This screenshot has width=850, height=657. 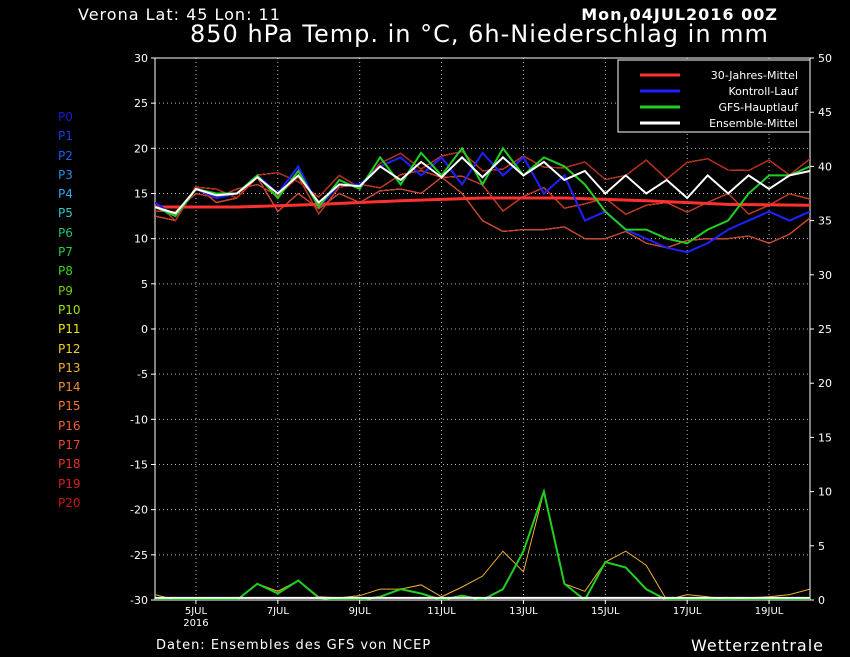 What do you see at coordinates (65, 232) in the screenshot?
I see `member-label-p6: P6` at bounding box center [65, 232].